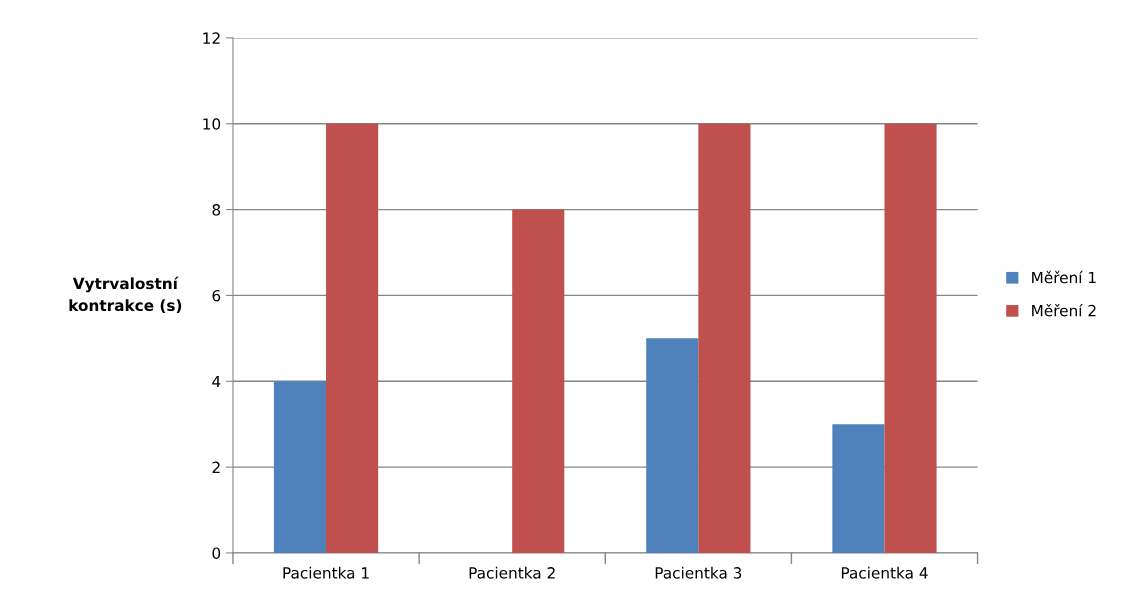 Image resolution: width=1142 pixels, height=611 pixels. What do you see at coordinates (512, 572) in the screenshot?
I see `x-tick-label: Pacientka 2` at bounding box center [512, 572].